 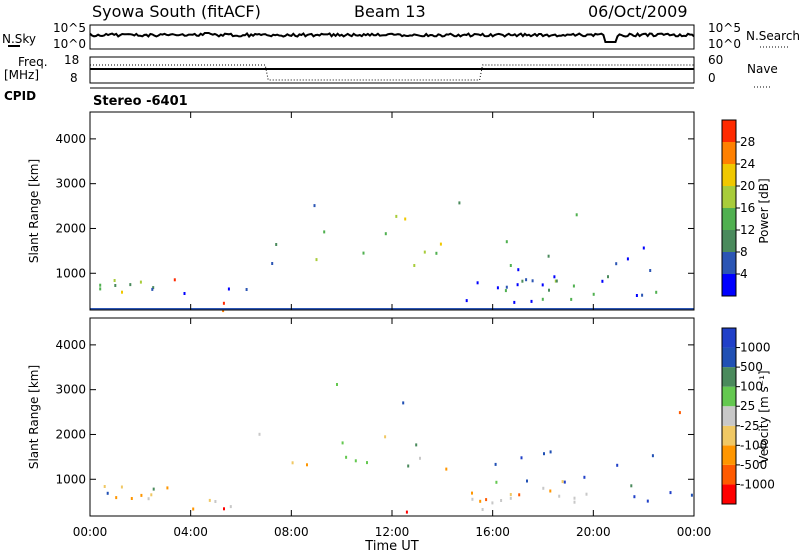 What do you see at coordinates (747, 142) in the screenshot?
I see `colorbar-tick-label: 28` at bounding box center [747, 142].